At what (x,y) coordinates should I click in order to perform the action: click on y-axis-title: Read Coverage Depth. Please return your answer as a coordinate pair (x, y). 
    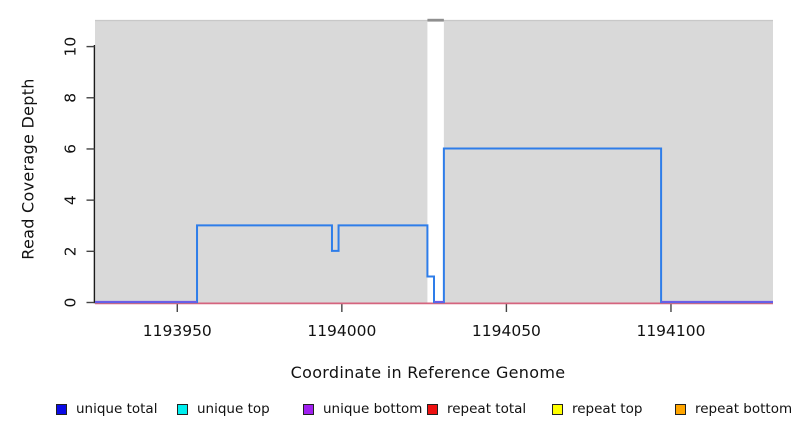
    Looking at the image, I should click on (28, 169).